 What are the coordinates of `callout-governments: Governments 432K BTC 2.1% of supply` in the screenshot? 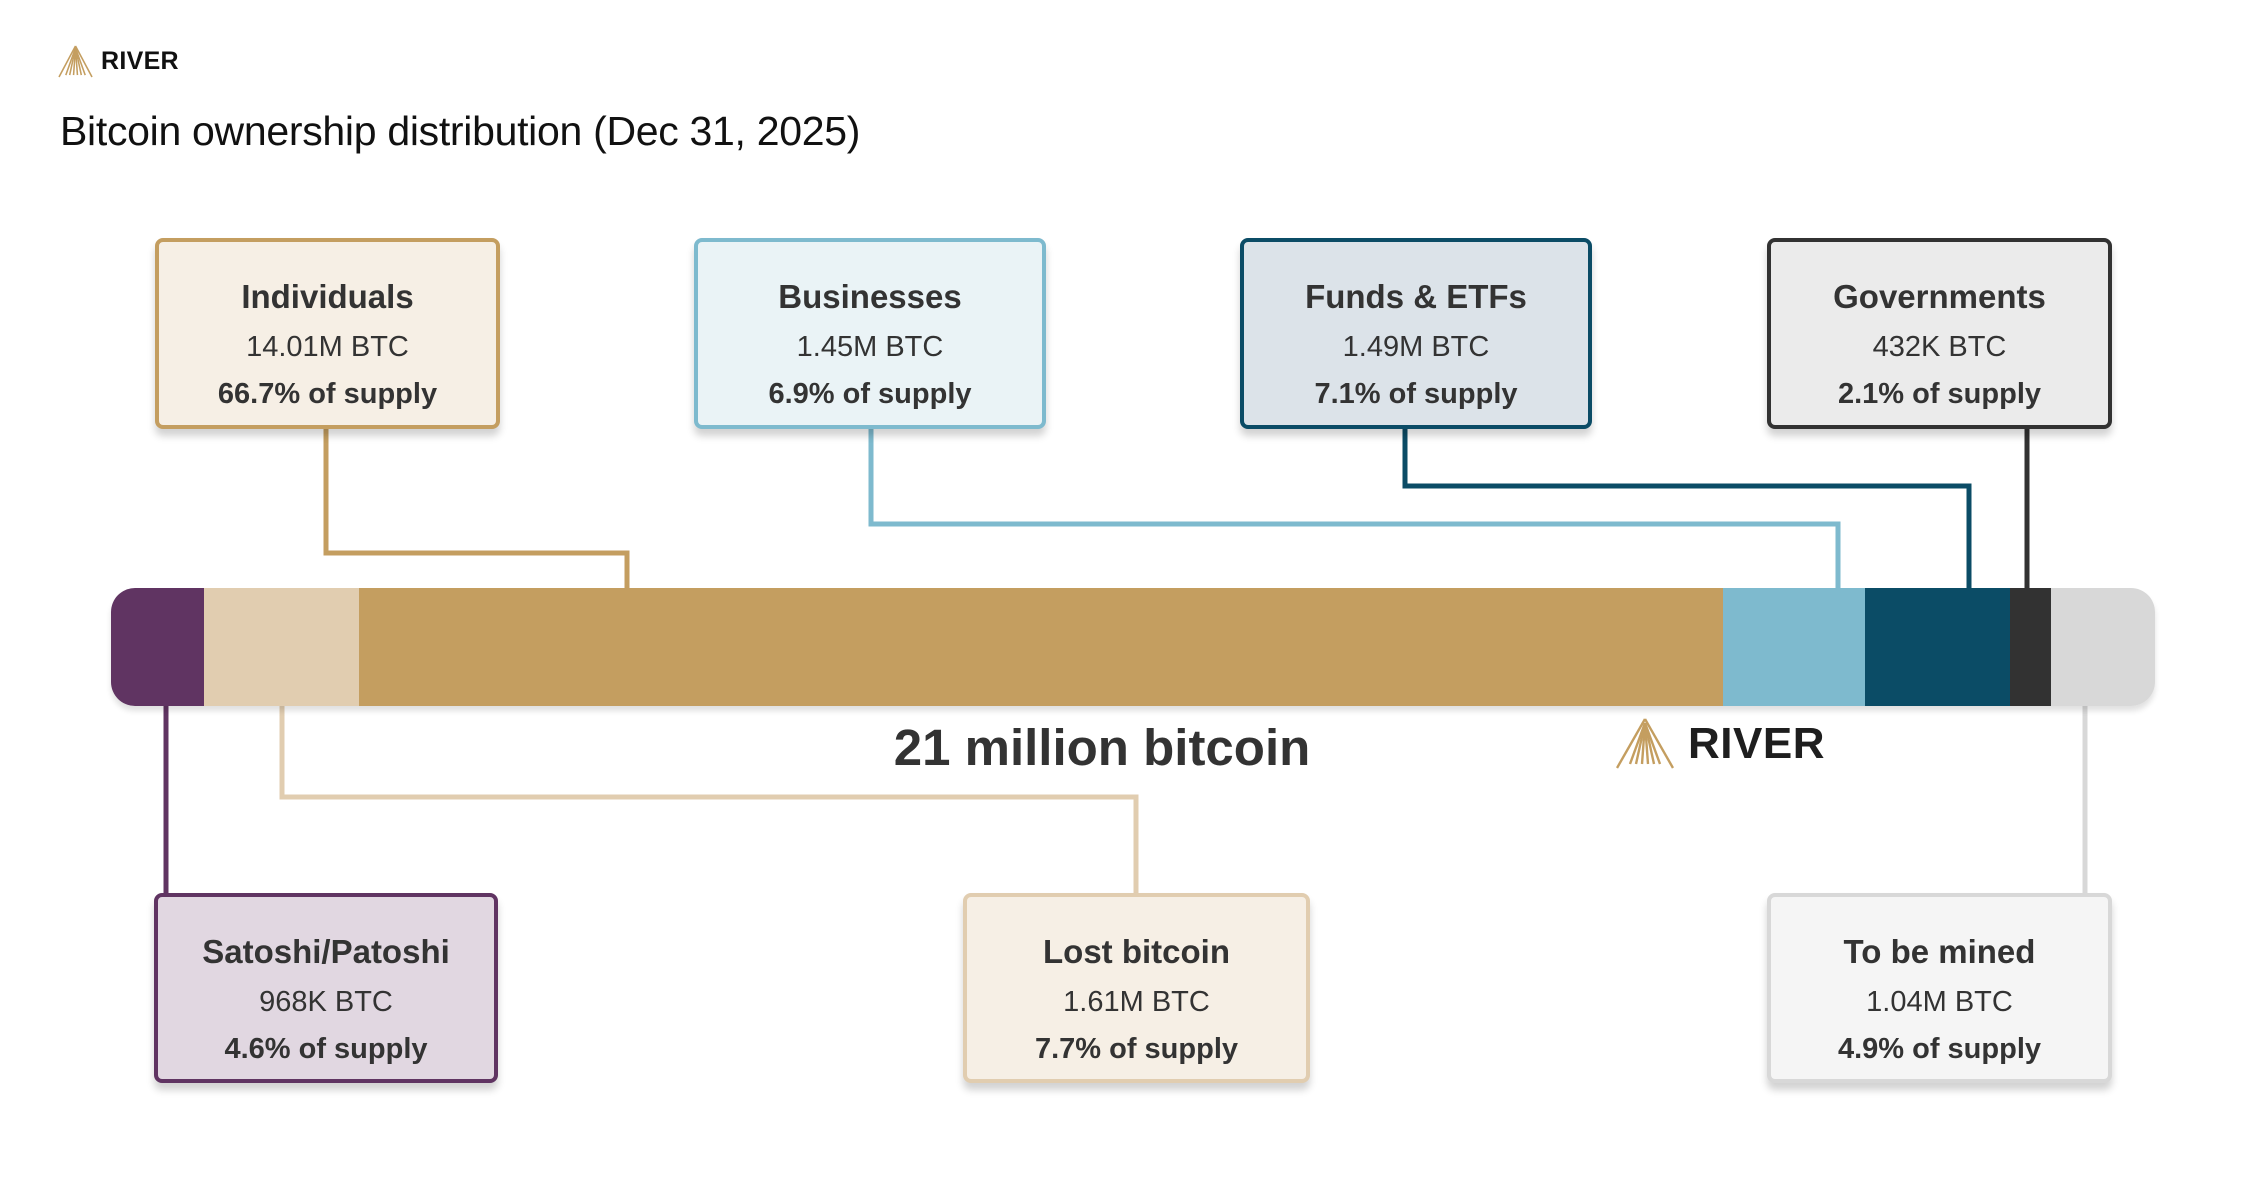 It's located at (1939, 333).